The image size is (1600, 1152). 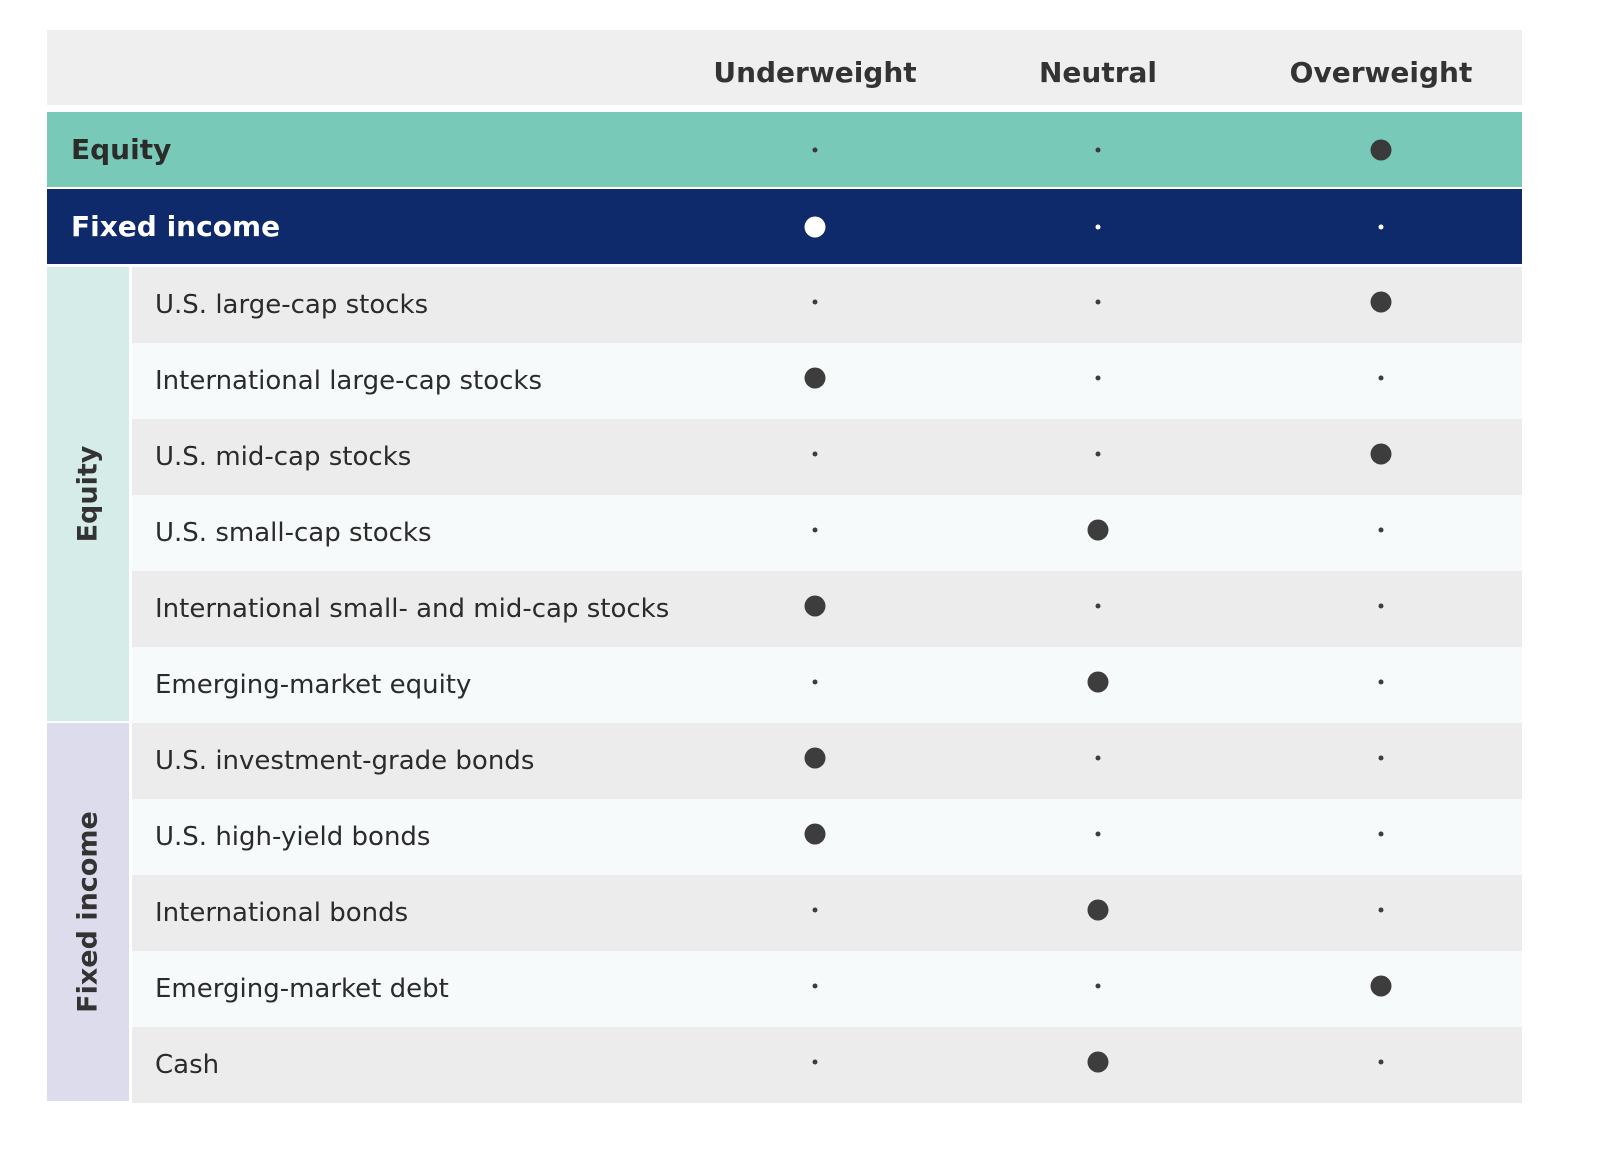 What do you see at coordinates (349, 381) in the screenshot?
I see `row-label: International large-cap stocks` at bounding box center [349, 381].